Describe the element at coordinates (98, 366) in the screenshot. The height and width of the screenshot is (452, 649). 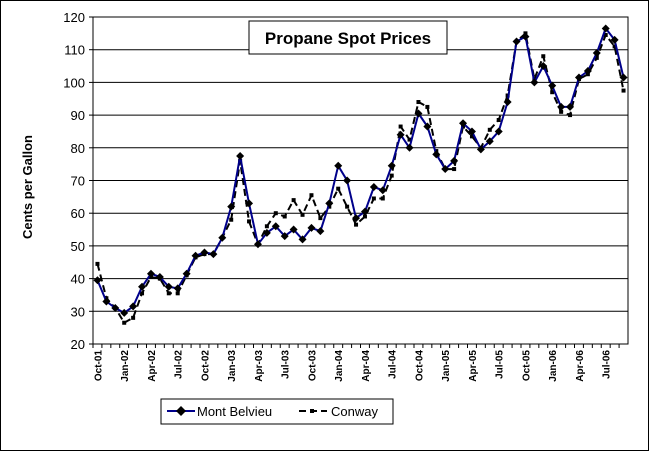
I see `x-tick-label: Oct-01` at that location.